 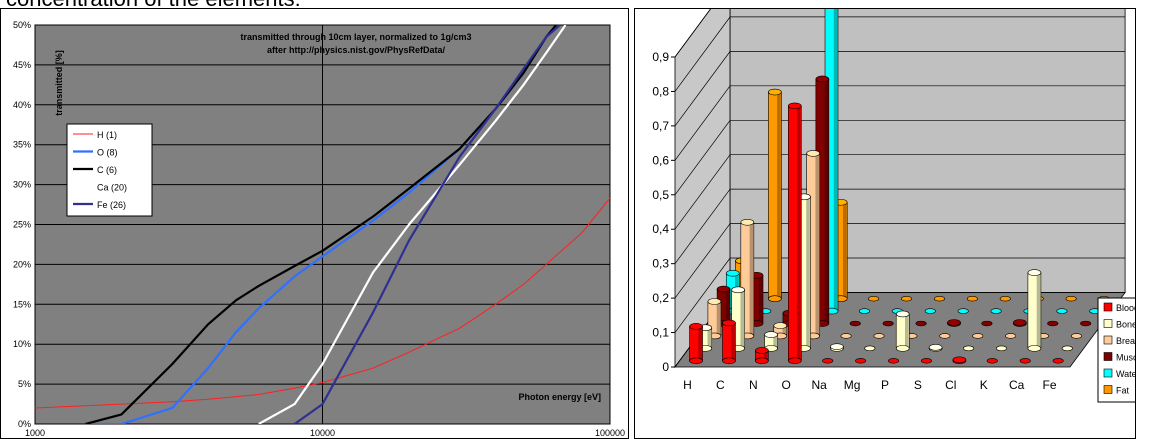 What do you see at coordinates (660, 229) in the screenshot?
I see `y-tick-label: 0,4` at bounding box center [660, 229].